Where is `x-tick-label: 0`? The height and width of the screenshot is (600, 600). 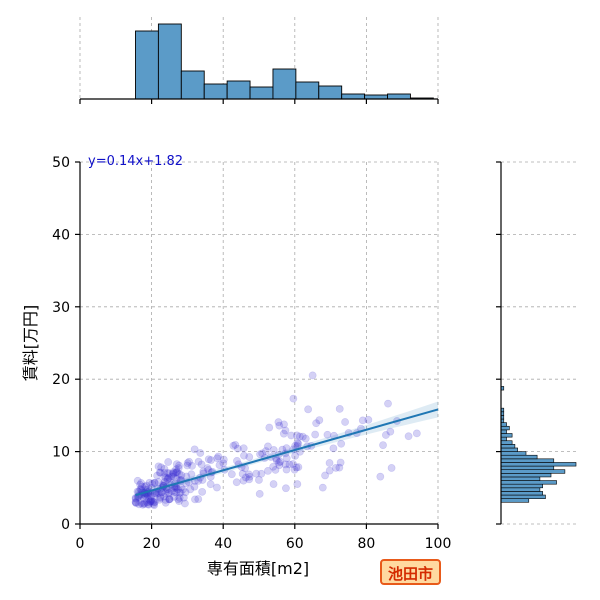 x-tick-label: 0 is located at coordinates (80, 544).